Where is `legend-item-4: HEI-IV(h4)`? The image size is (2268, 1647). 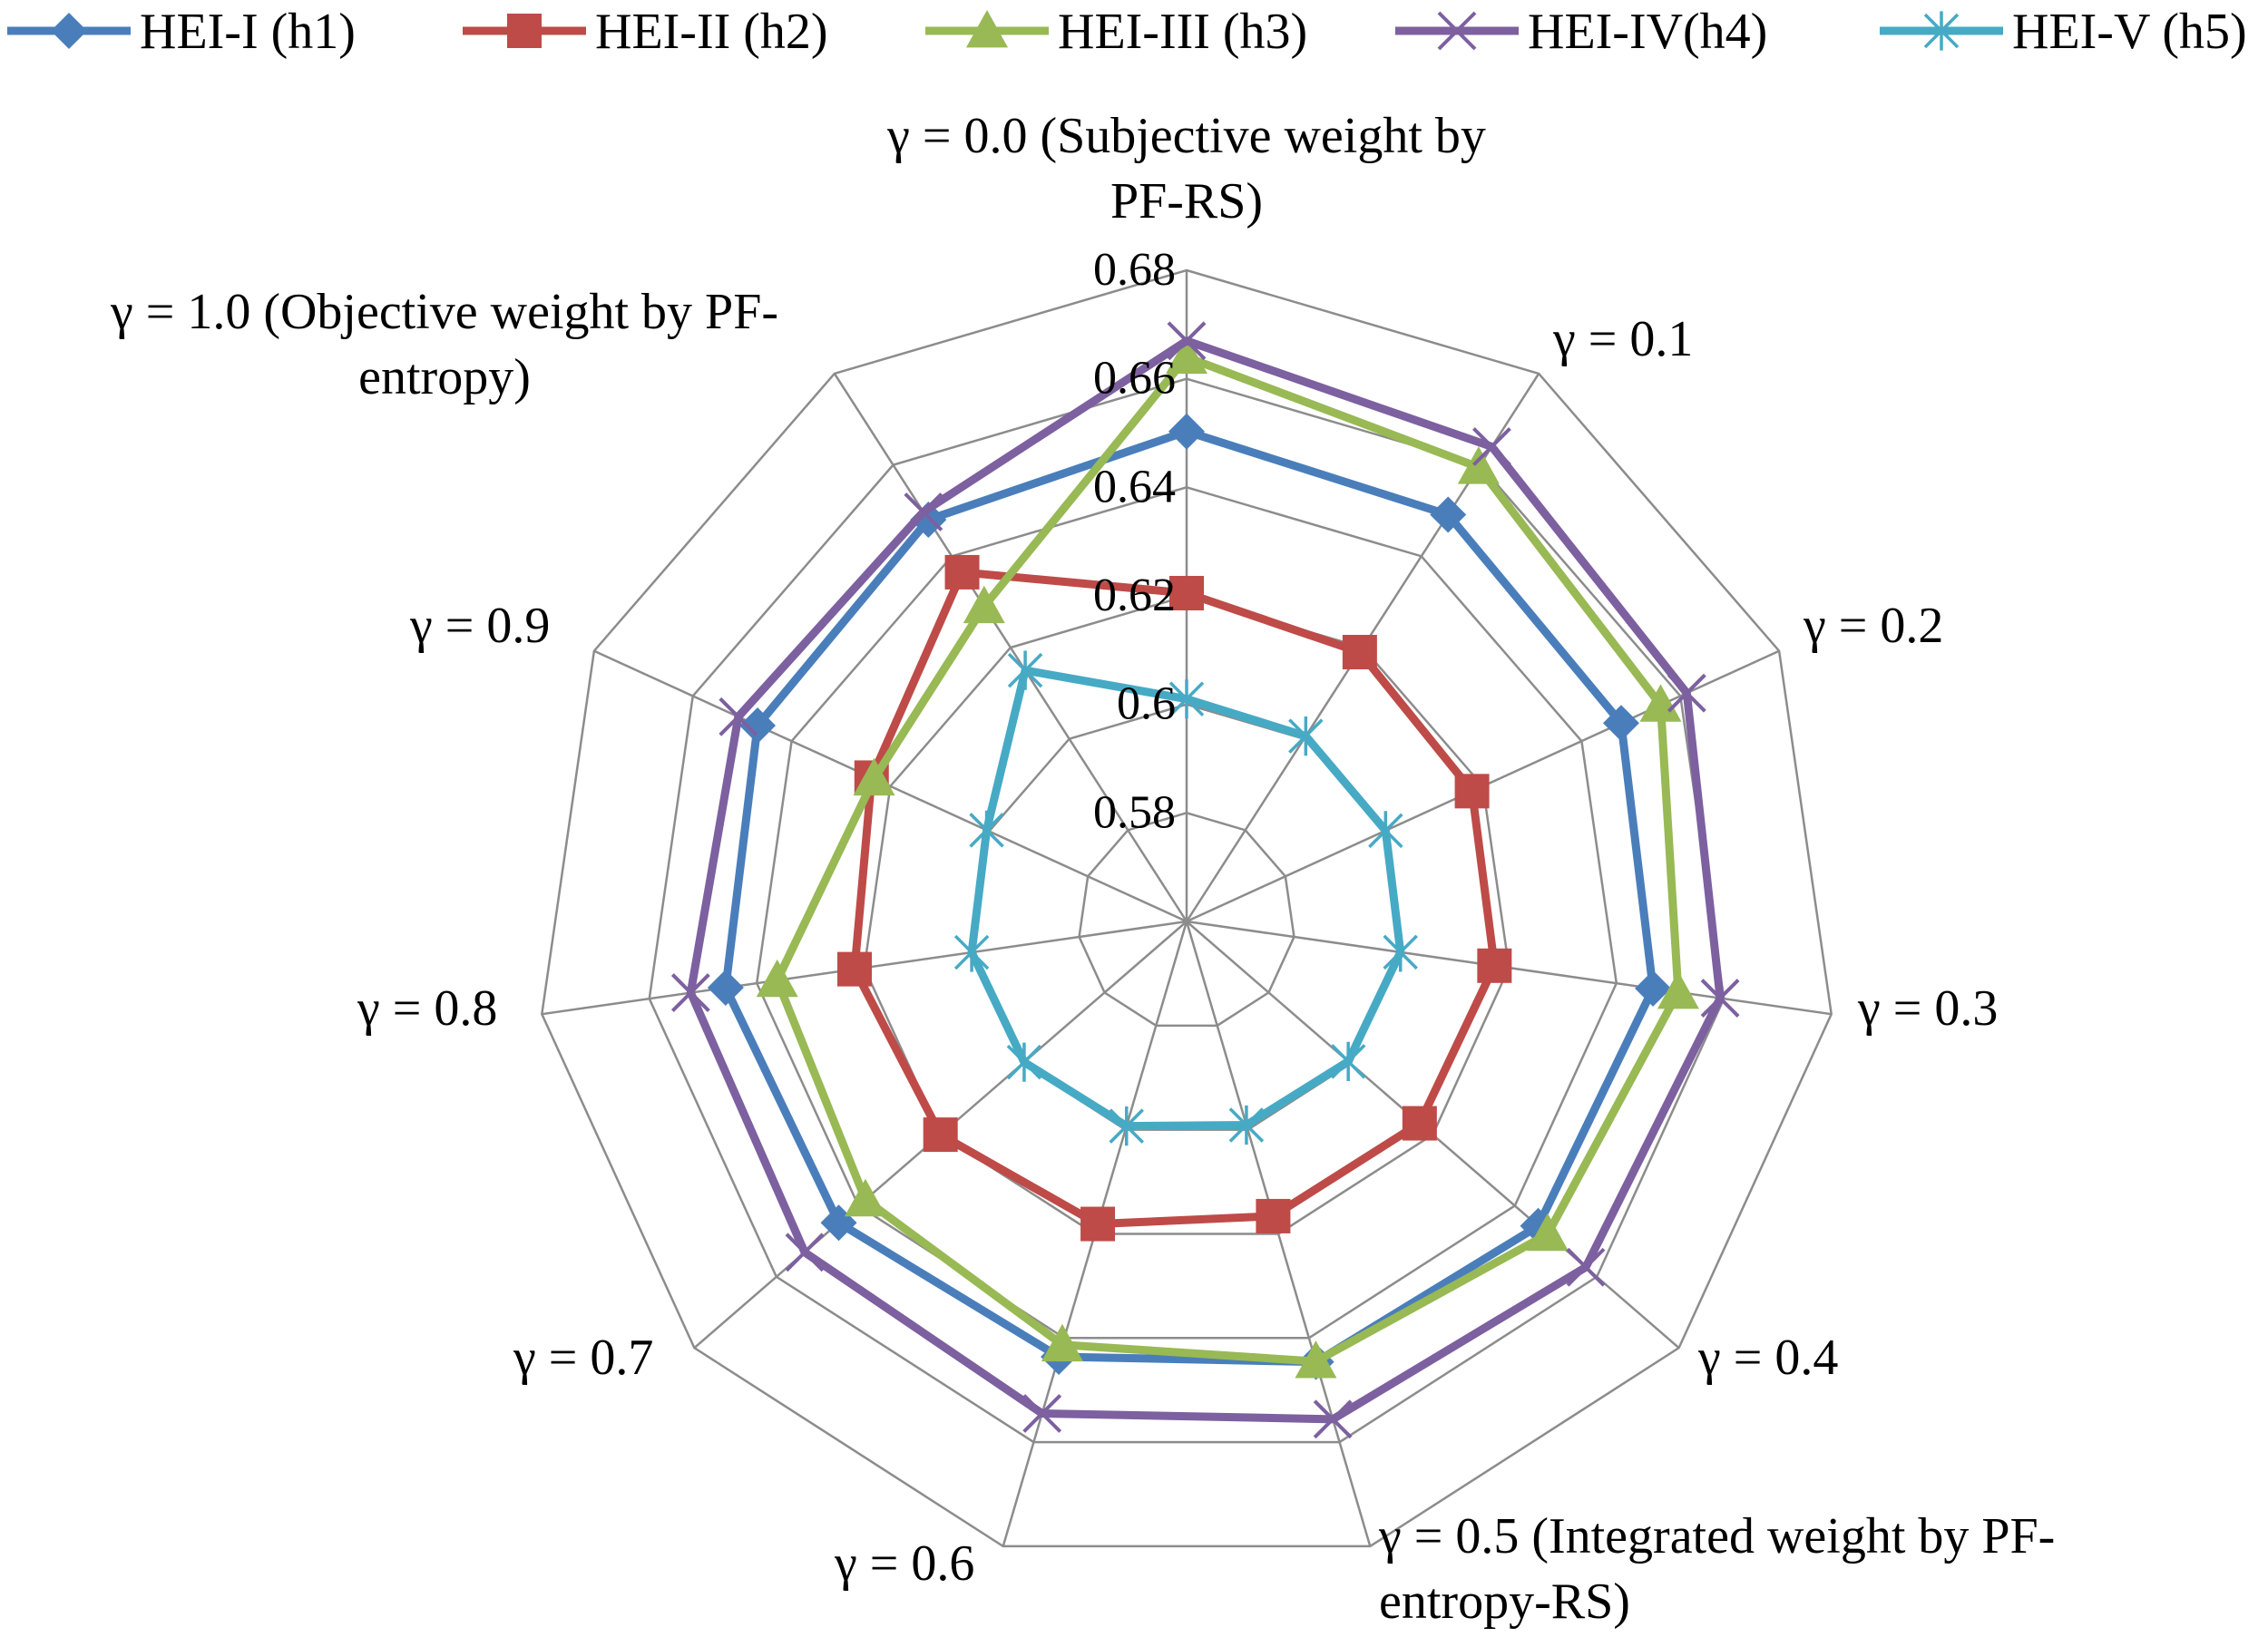 legend-item-4: HEI-IV(h4) is located at coordinates (1581, 32).